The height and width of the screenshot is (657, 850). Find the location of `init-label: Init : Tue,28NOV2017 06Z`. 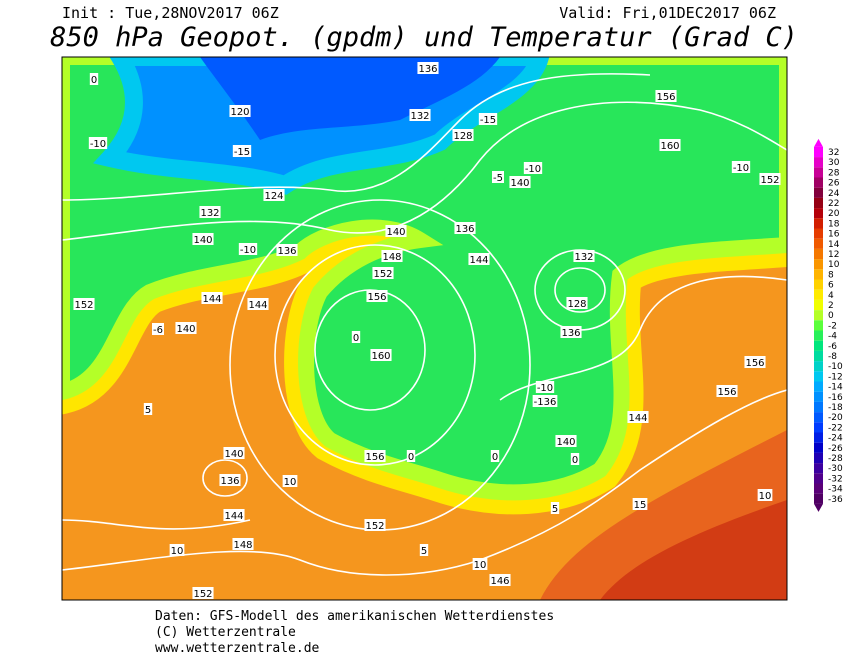

init-label: Init : Tue,28NOV2017 06Z is located at coordinates (170, 13).